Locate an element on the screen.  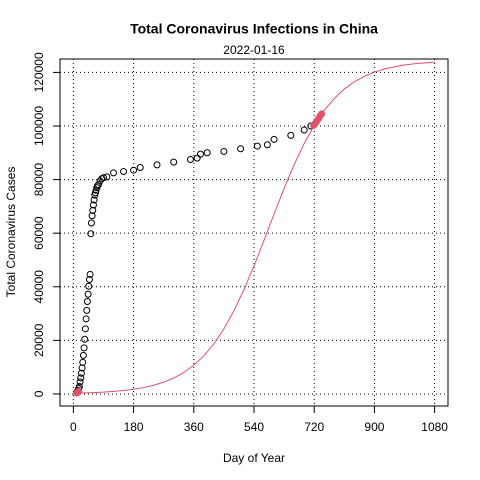
y-tick-label: 40000 is located at coordinates (39, 287).